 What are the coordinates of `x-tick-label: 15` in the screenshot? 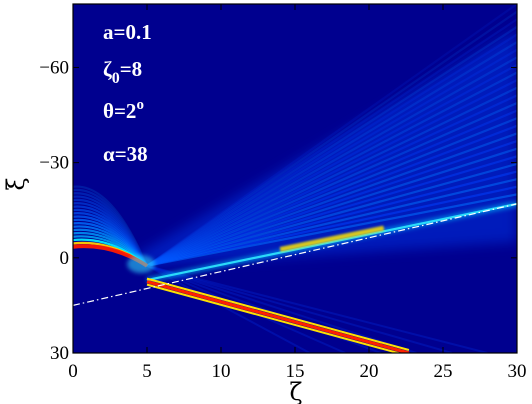 It's located at (295, 371).